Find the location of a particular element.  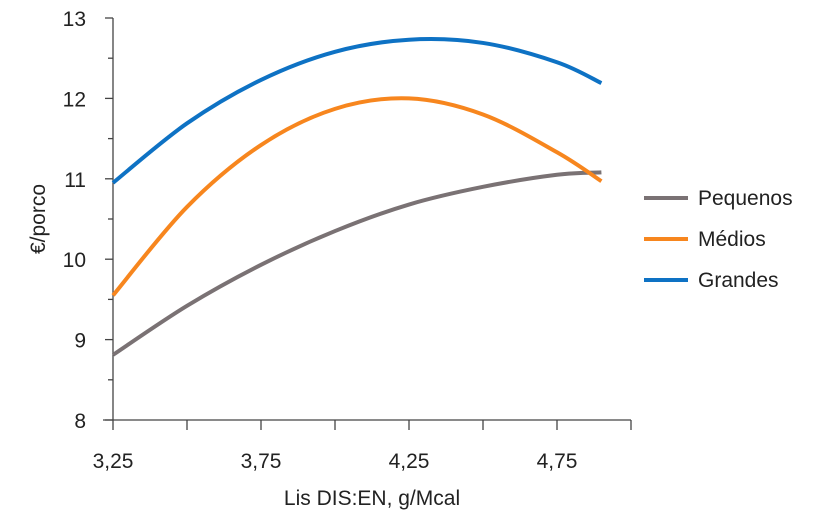

legend-label: Médios is located at coordinates (732, 239).